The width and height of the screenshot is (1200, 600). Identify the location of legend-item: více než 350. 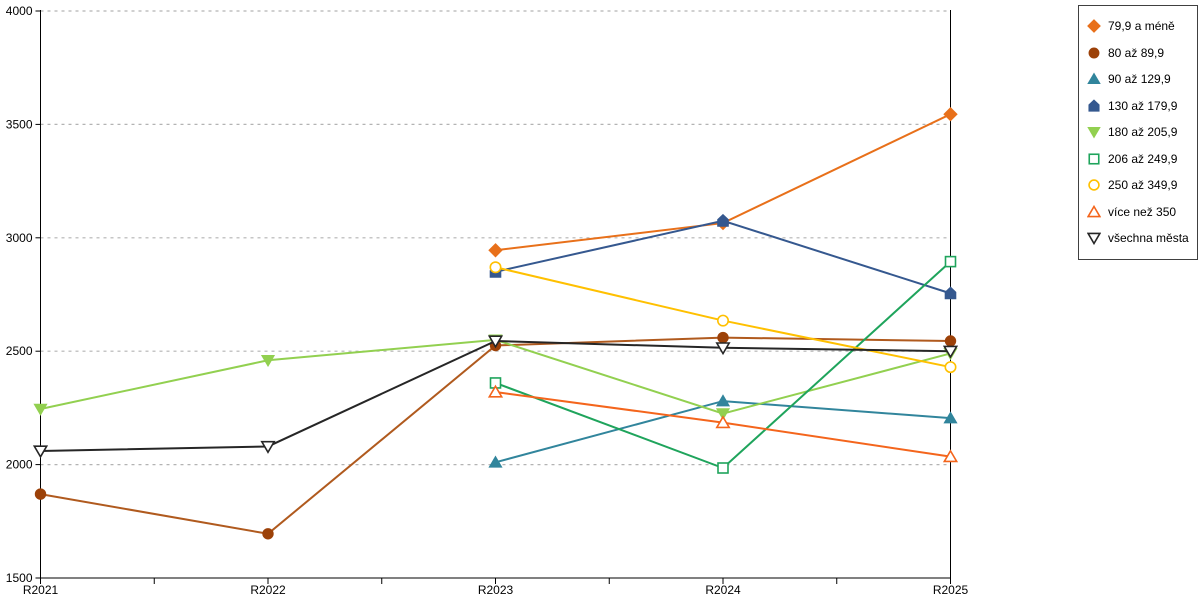
(1139, 212).